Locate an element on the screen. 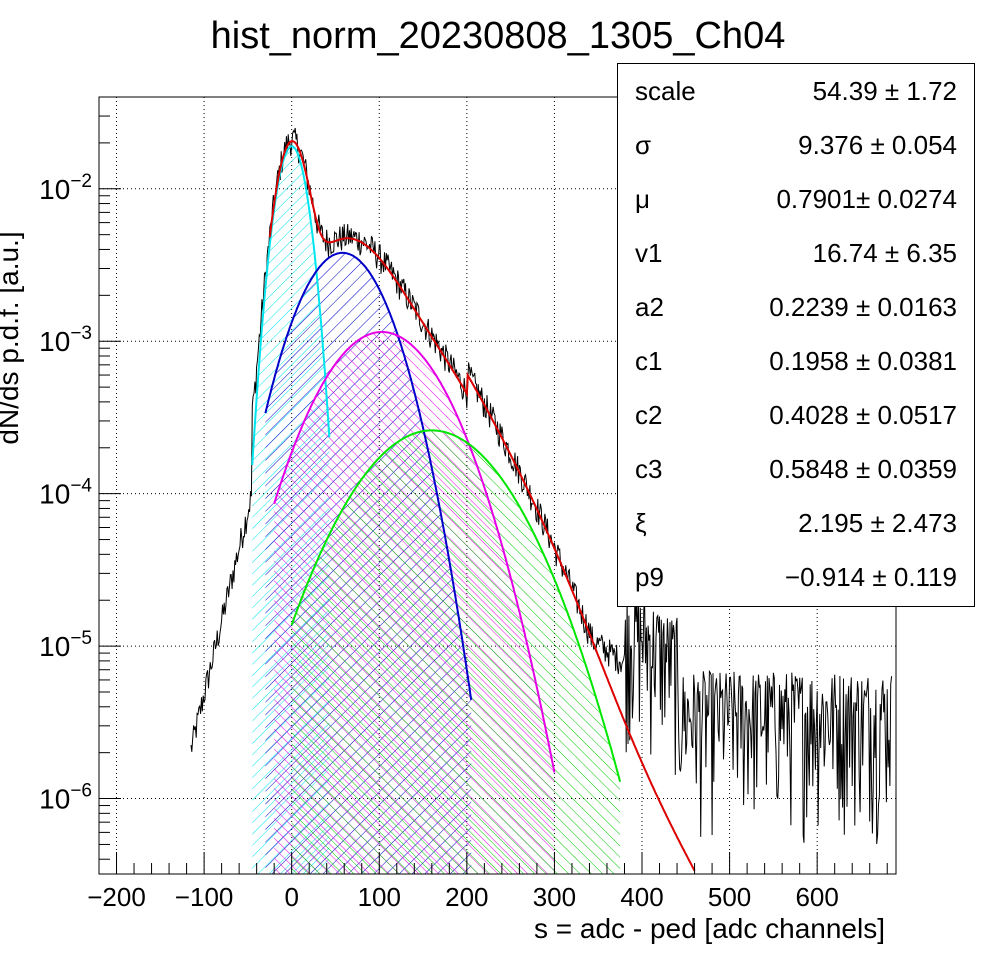  stats-row: ξ 2.195 ± 2.473 is located at coordinates (796, 523).